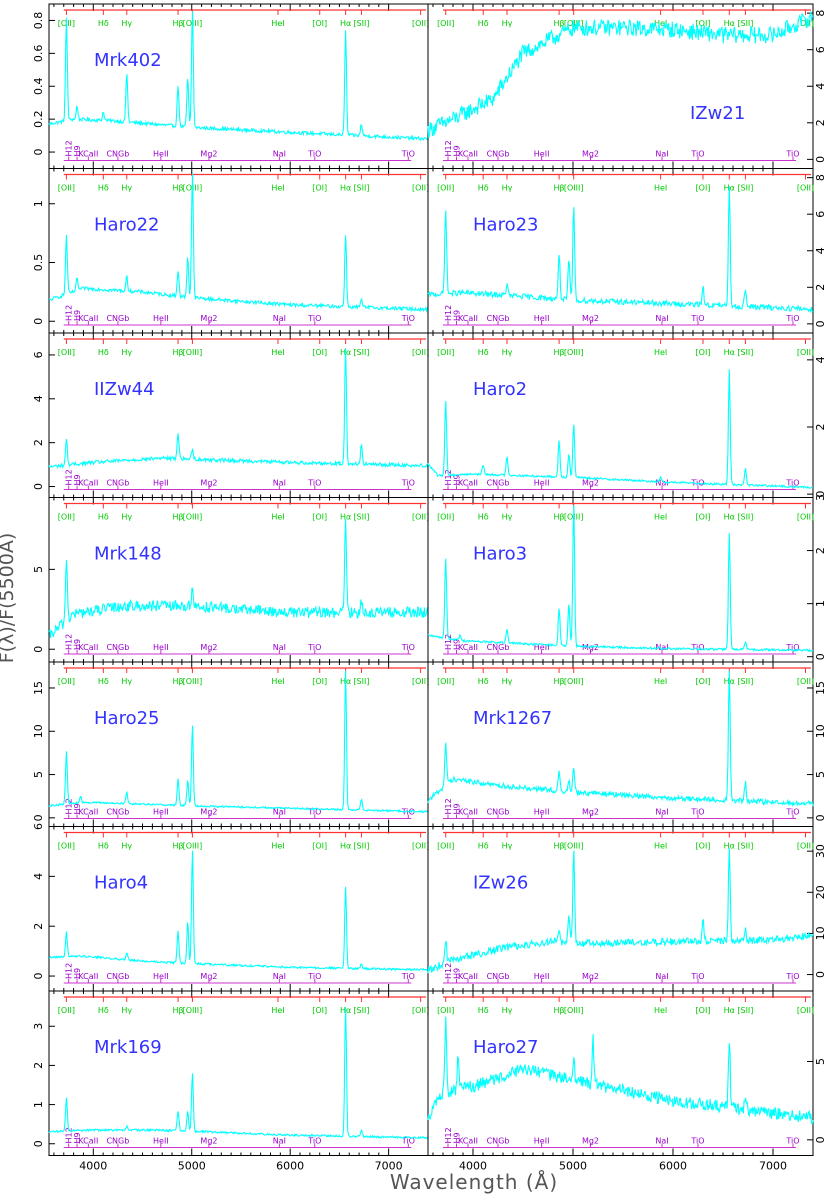  I want to click on x-tick-label: 4000, so click(473, 1166).